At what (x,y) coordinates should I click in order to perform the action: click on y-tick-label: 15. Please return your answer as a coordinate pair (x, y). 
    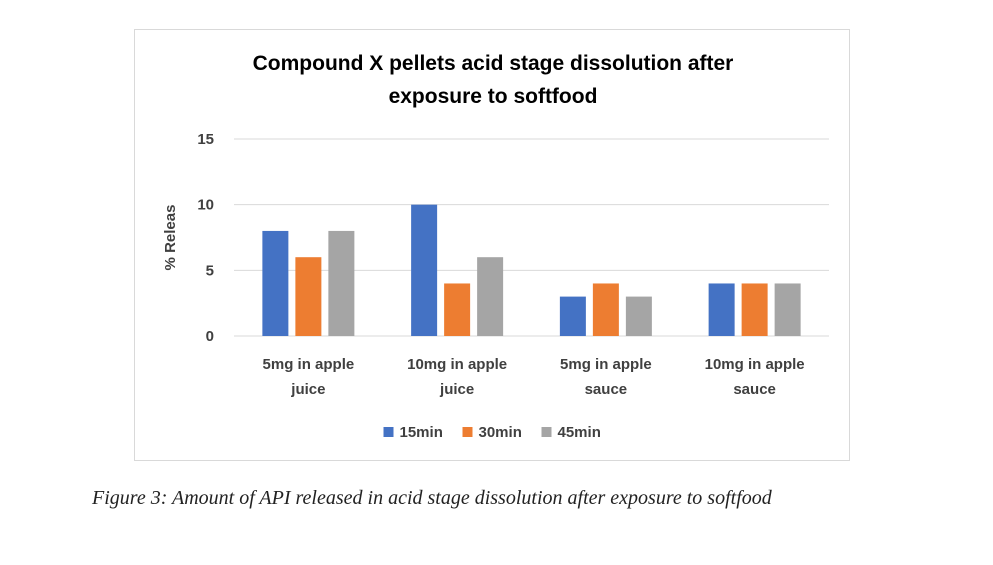
    Looking at the image, I should click on (205, 139).